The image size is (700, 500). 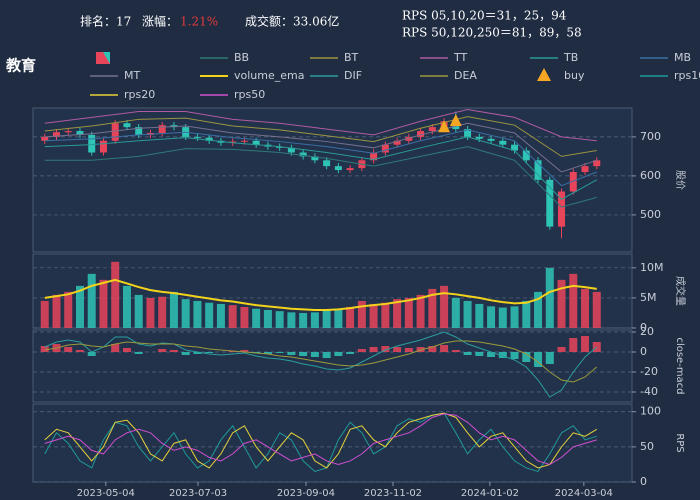 I want to click on y-axis-label: 股价, so click(x=680, y=180).